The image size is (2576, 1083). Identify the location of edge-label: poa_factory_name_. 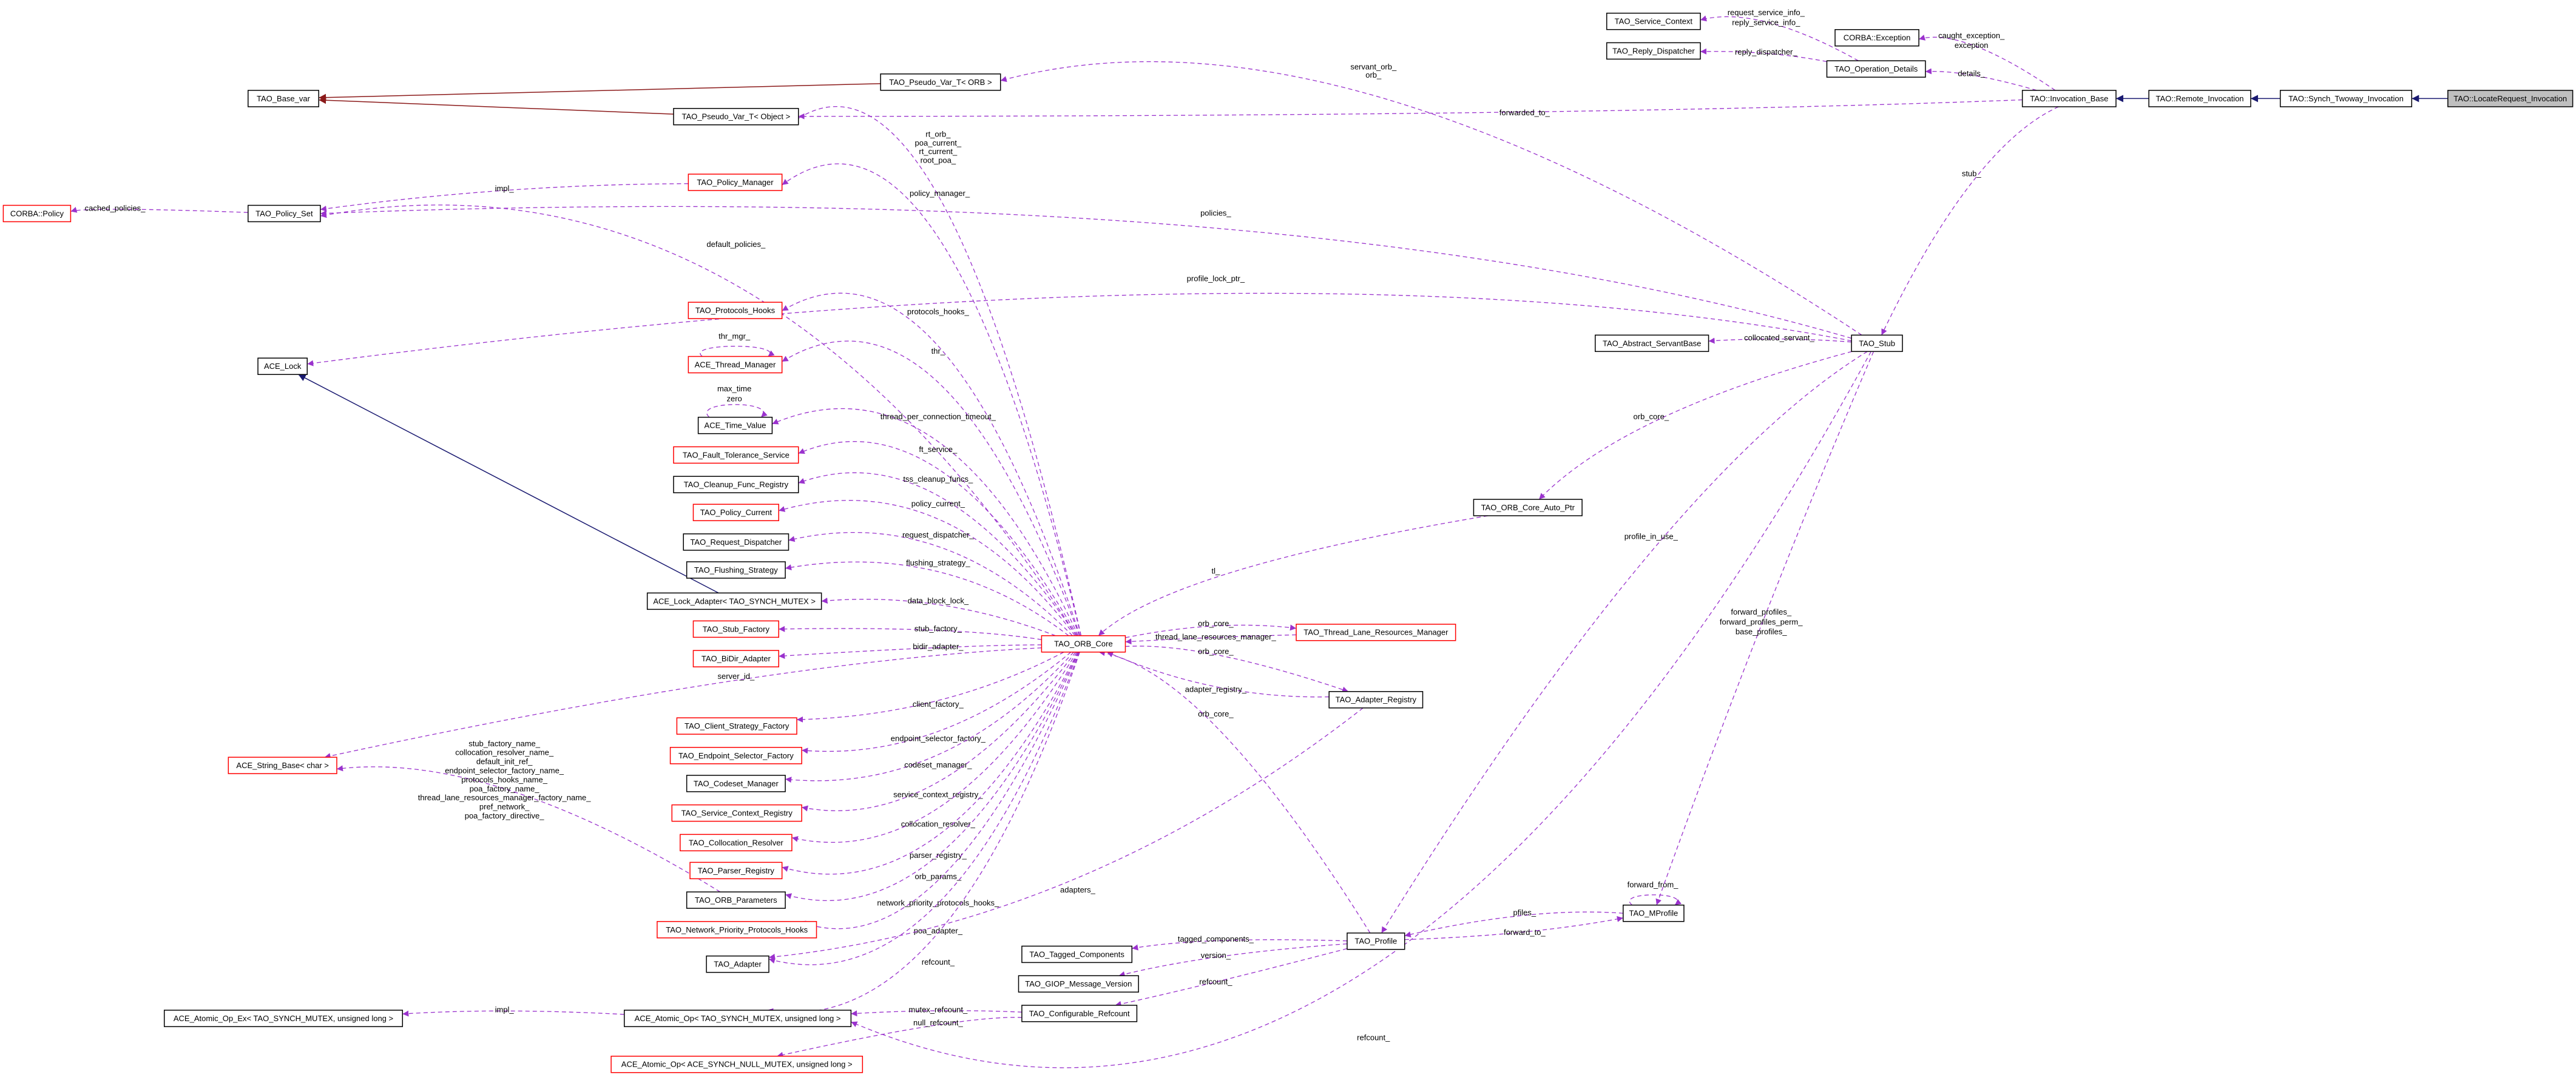
(505, 788).